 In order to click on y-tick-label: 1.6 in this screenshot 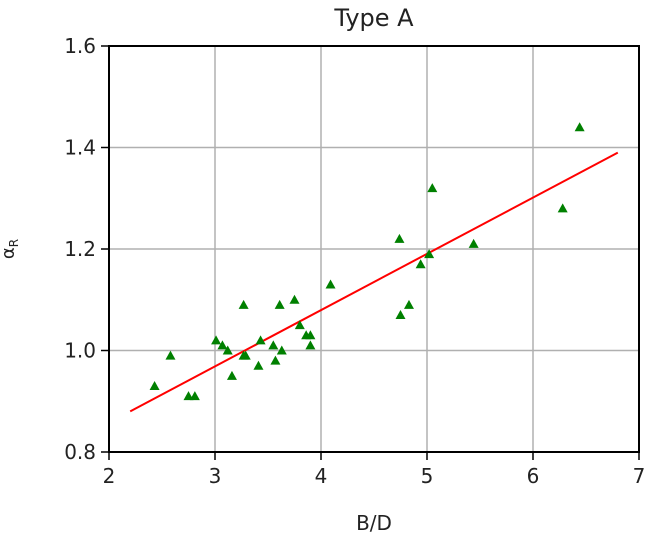, I will do `click(80, 46)`.